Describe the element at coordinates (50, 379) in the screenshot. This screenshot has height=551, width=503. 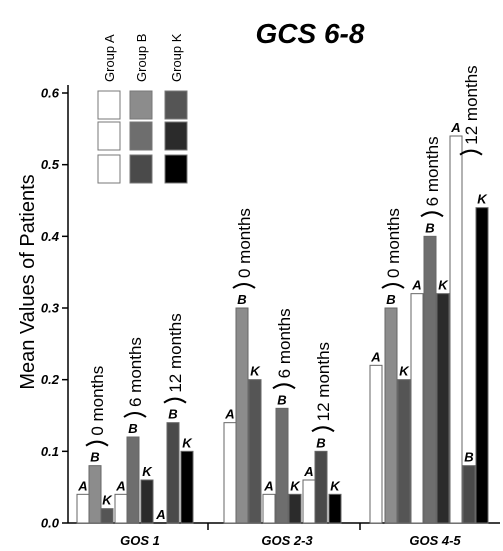
I see `y-tick-label: 0.2` at that location.